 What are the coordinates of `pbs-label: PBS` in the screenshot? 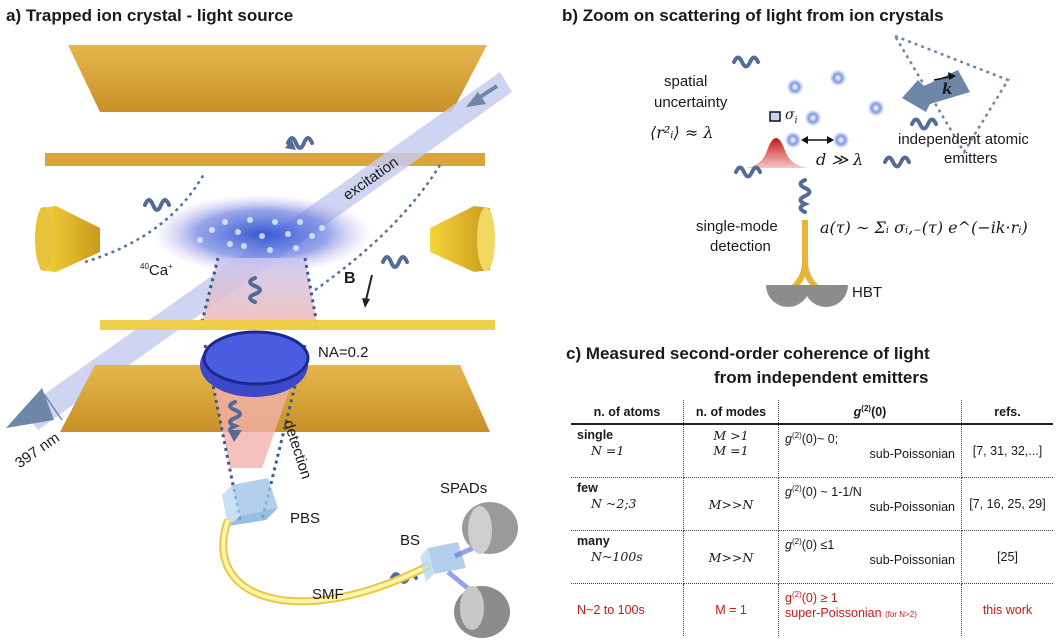 It's located at (305, 518).